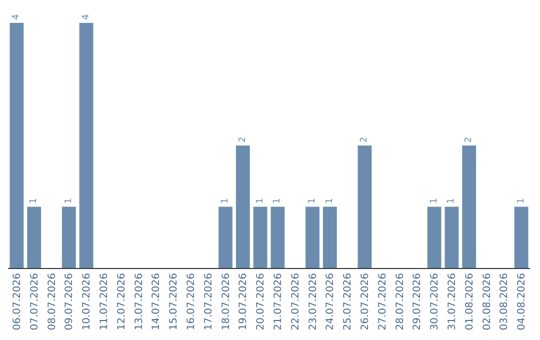 Image resolution: width=540 pixels, height=340 pixels. I want to click on x-tick-label: 10.07.2026, so click(87, 301).